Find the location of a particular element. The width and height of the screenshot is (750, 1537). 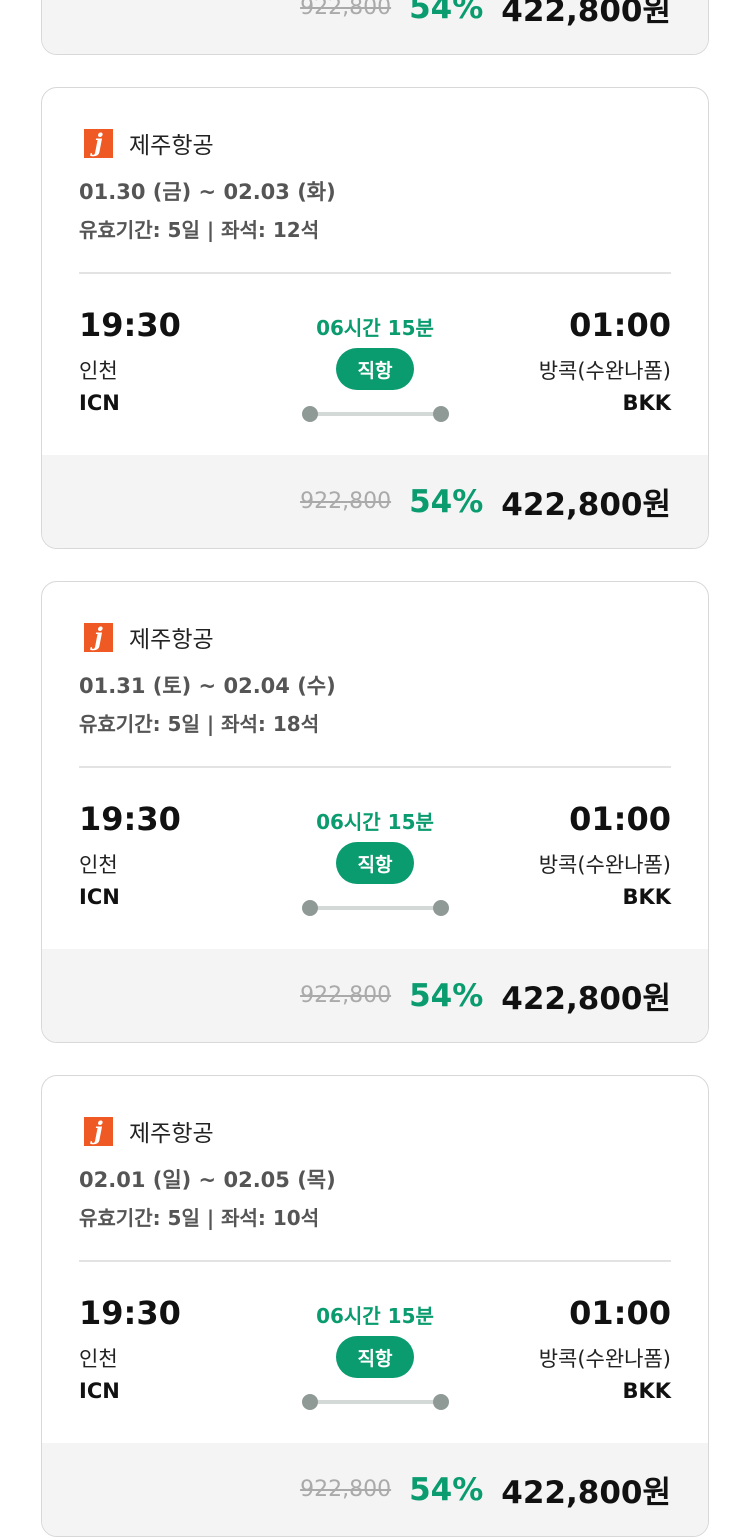

validity-seats: 유효기간: 5일 | 좌석: 18석 is located at coordinates (199, 724).